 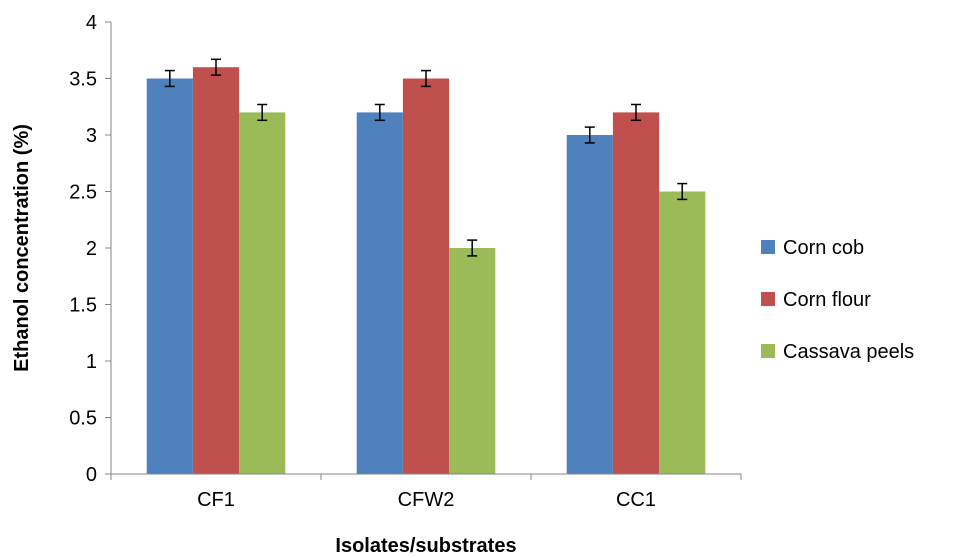 I want to click on bar-corn-flour-cfw2, so click(x=426, y=276).